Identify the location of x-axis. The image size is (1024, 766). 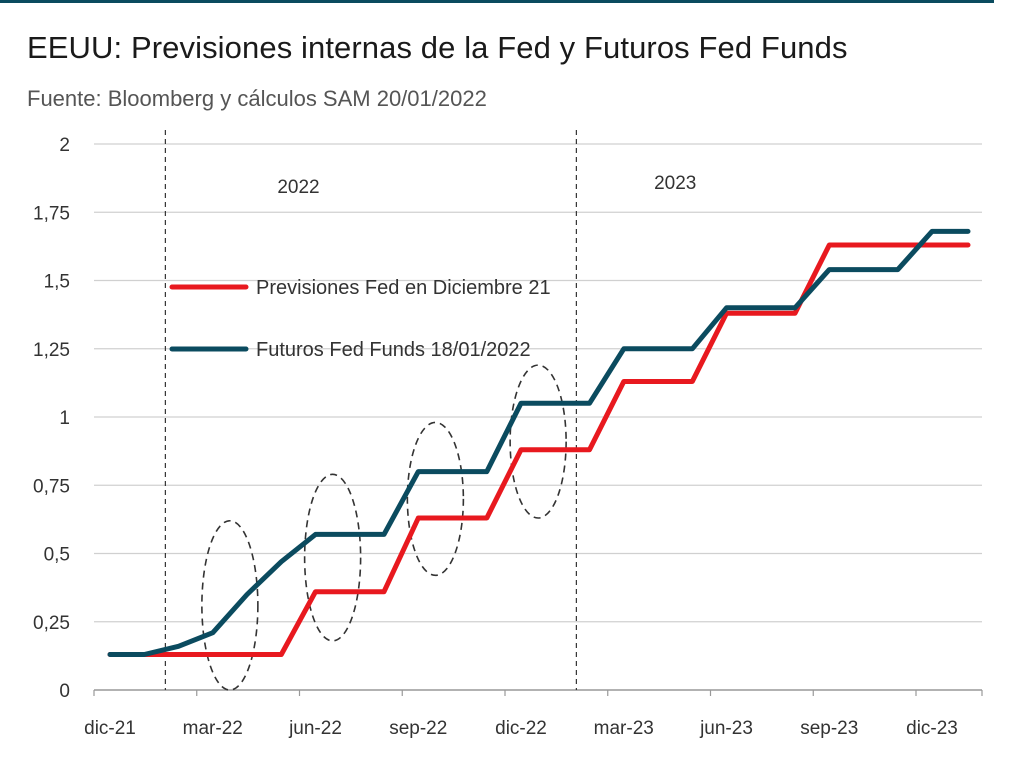
(538, 692).